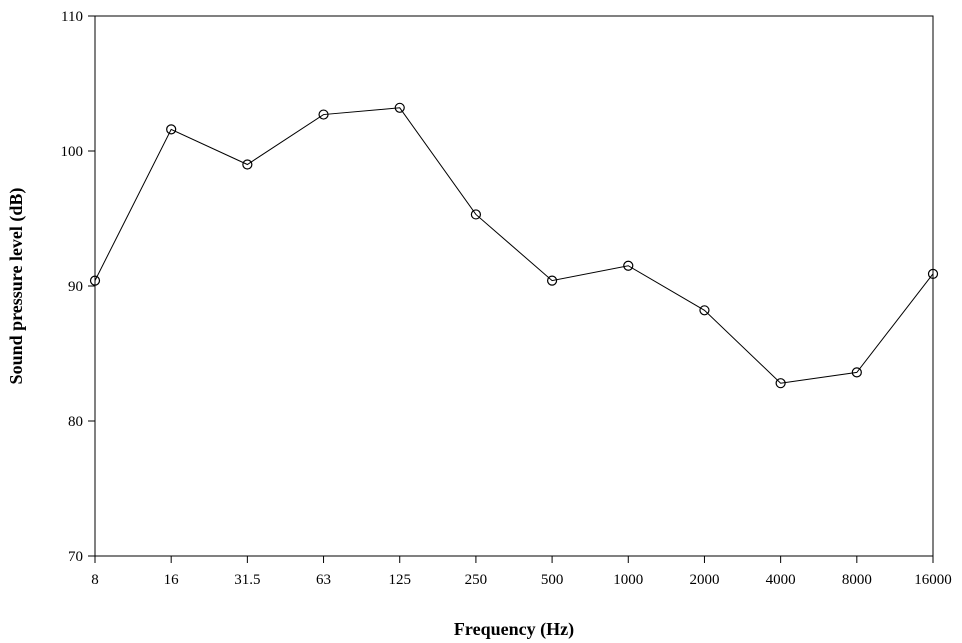 This screenshot has width=962, height=643. What do you see at coordinates (704, 580) in the screenshot?
I see `x-tick-label: 2000` at bounding box center [704, 580].